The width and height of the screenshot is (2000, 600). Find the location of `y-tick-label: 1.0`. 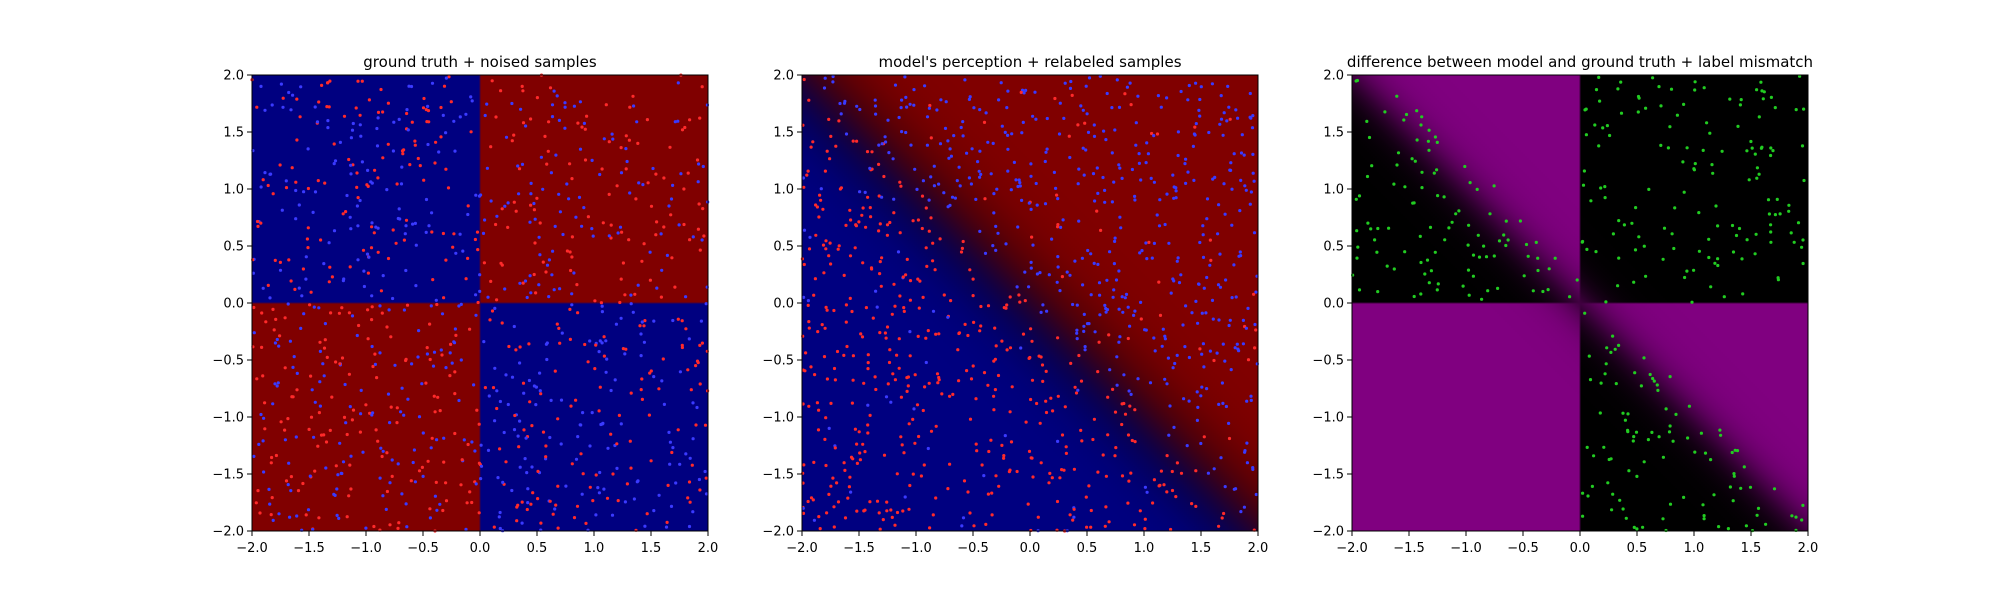

y-tick-label: 1.0 is located at coordinates (1333, 190).